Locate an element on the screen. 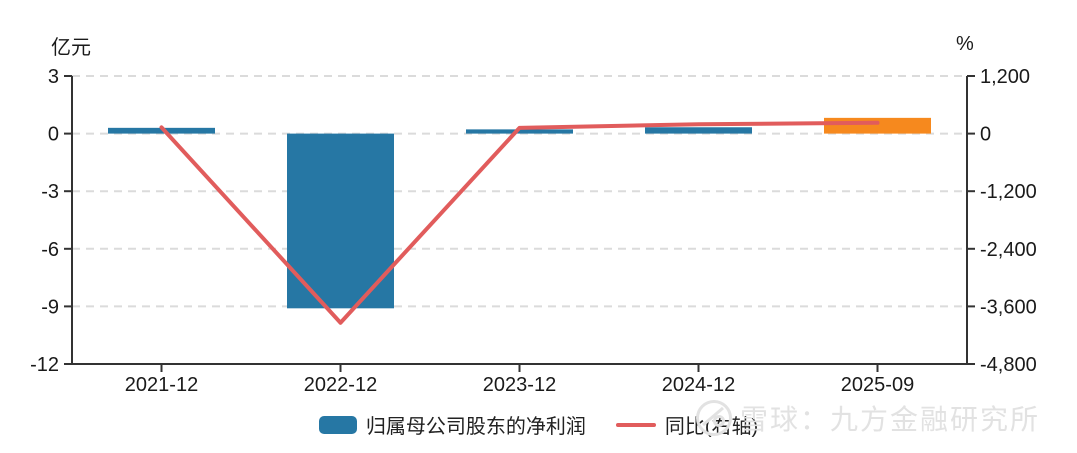  left-tick-label: -9 is located at coordinates (50, 307).